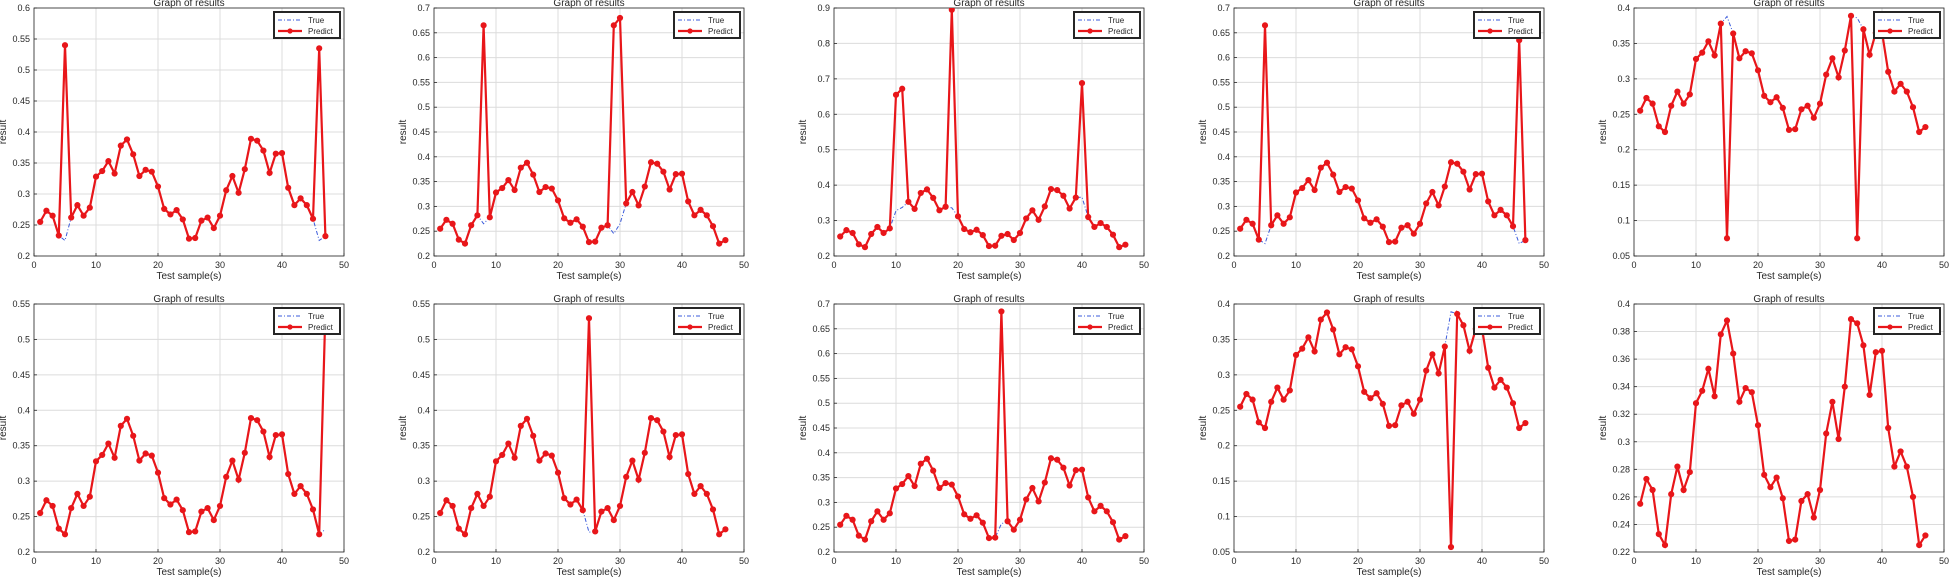 The height and width of the screenshot is (583, 1950). What do you see at coordinates (21, 225) in the screenshot?
I see `y-tick-label: 0.25` at bounding box center [21, 225].